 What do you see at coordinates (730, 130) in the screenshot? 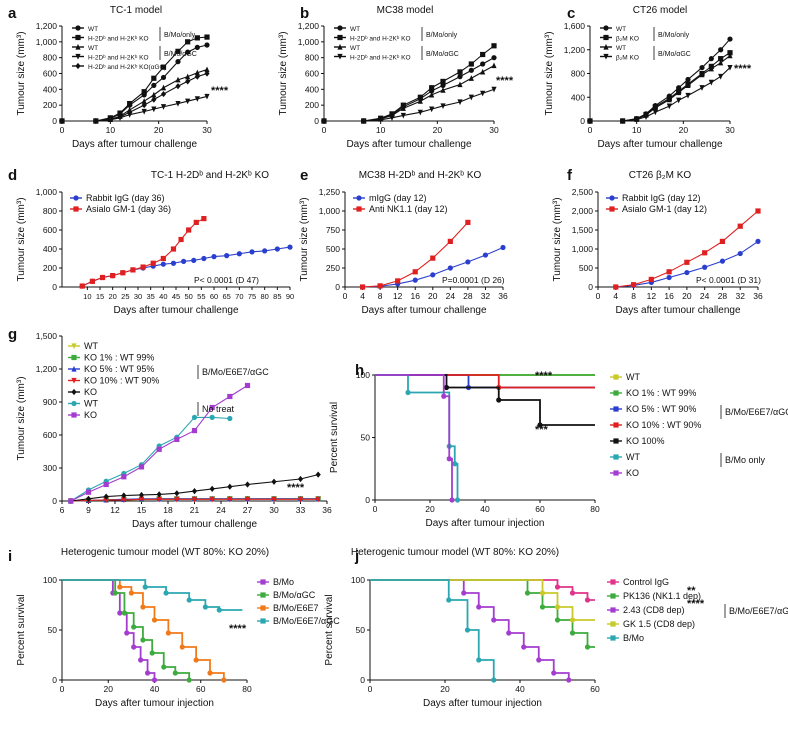
I see `x-tick-label: 30` at bounding box center [730, 130].